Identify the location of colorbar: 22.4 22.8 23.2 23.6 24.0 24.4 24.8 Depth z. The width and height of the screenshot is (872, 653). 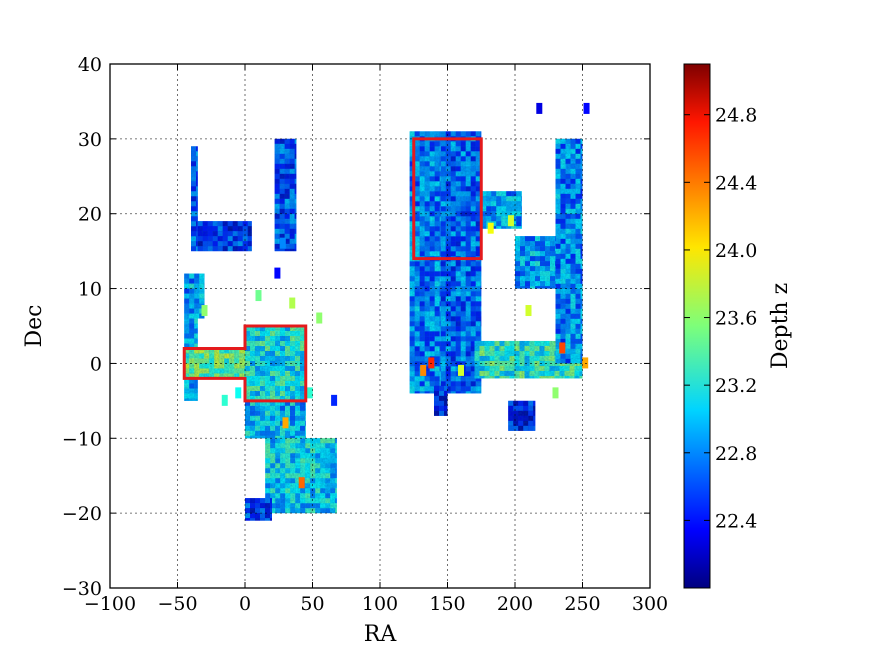
(738, 326).